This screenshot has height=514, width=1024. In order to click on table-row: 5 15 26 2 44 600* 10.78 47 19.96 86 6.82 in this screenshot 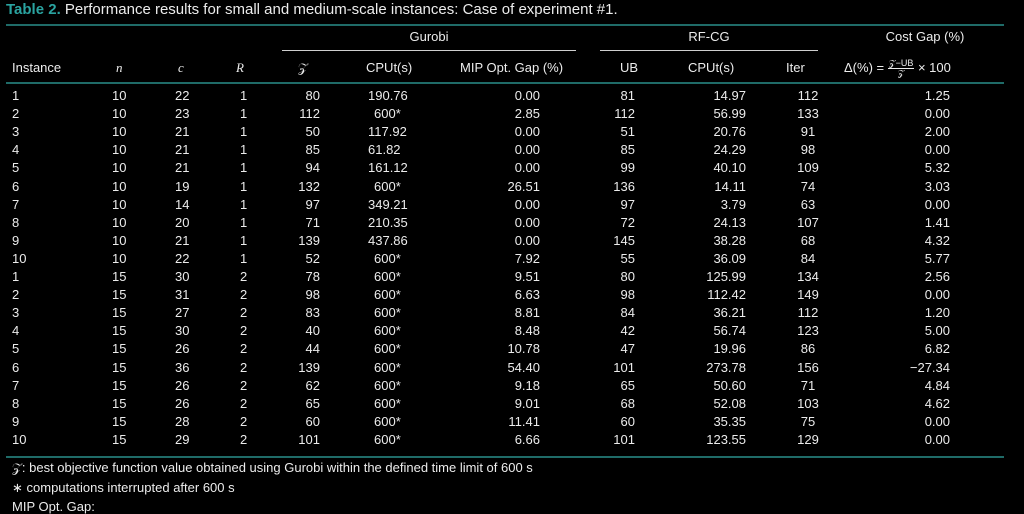, I will do `click(512, 350)`.